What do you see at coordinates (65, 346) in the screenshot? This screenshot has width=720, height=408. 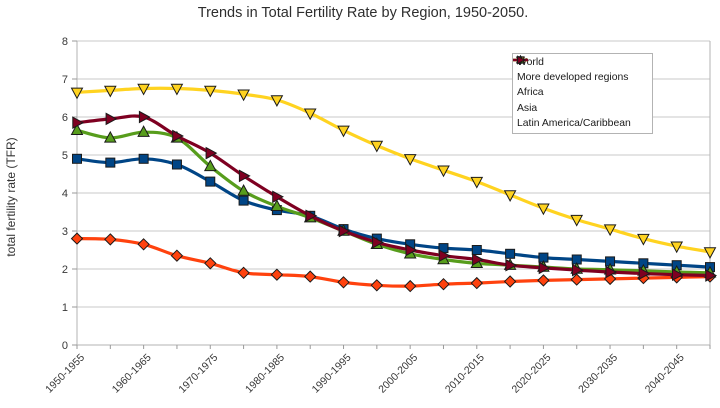 I see `y-tick-label: 0` at bounding box center [65, 346].